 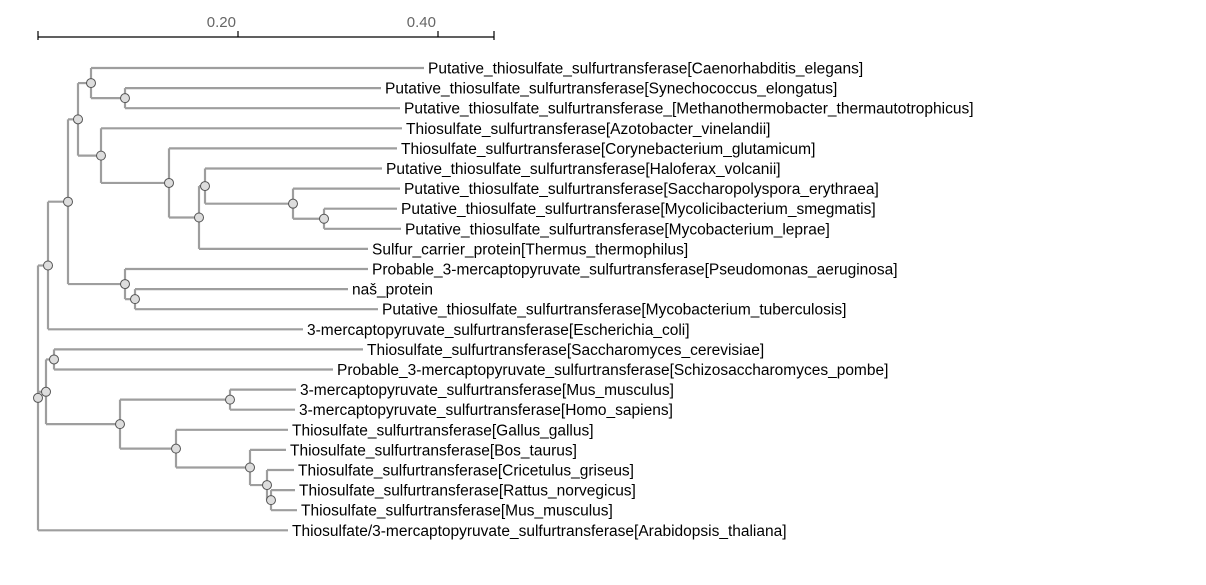 What do you see at coordinates (421, 22) in the screenshot?
I see `scale-tick-label: 0.40` at bounding box center [421, 22].